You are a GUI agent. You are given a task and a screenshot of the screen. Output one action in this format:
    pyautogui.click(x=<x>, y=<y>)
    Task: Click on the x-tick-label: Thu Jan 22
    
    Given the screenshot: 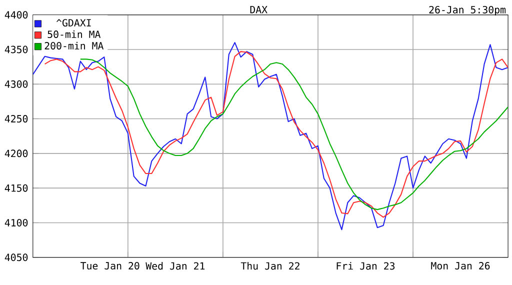 What is the action you would take?
    pyautogui.click(x=270, y=266)
    